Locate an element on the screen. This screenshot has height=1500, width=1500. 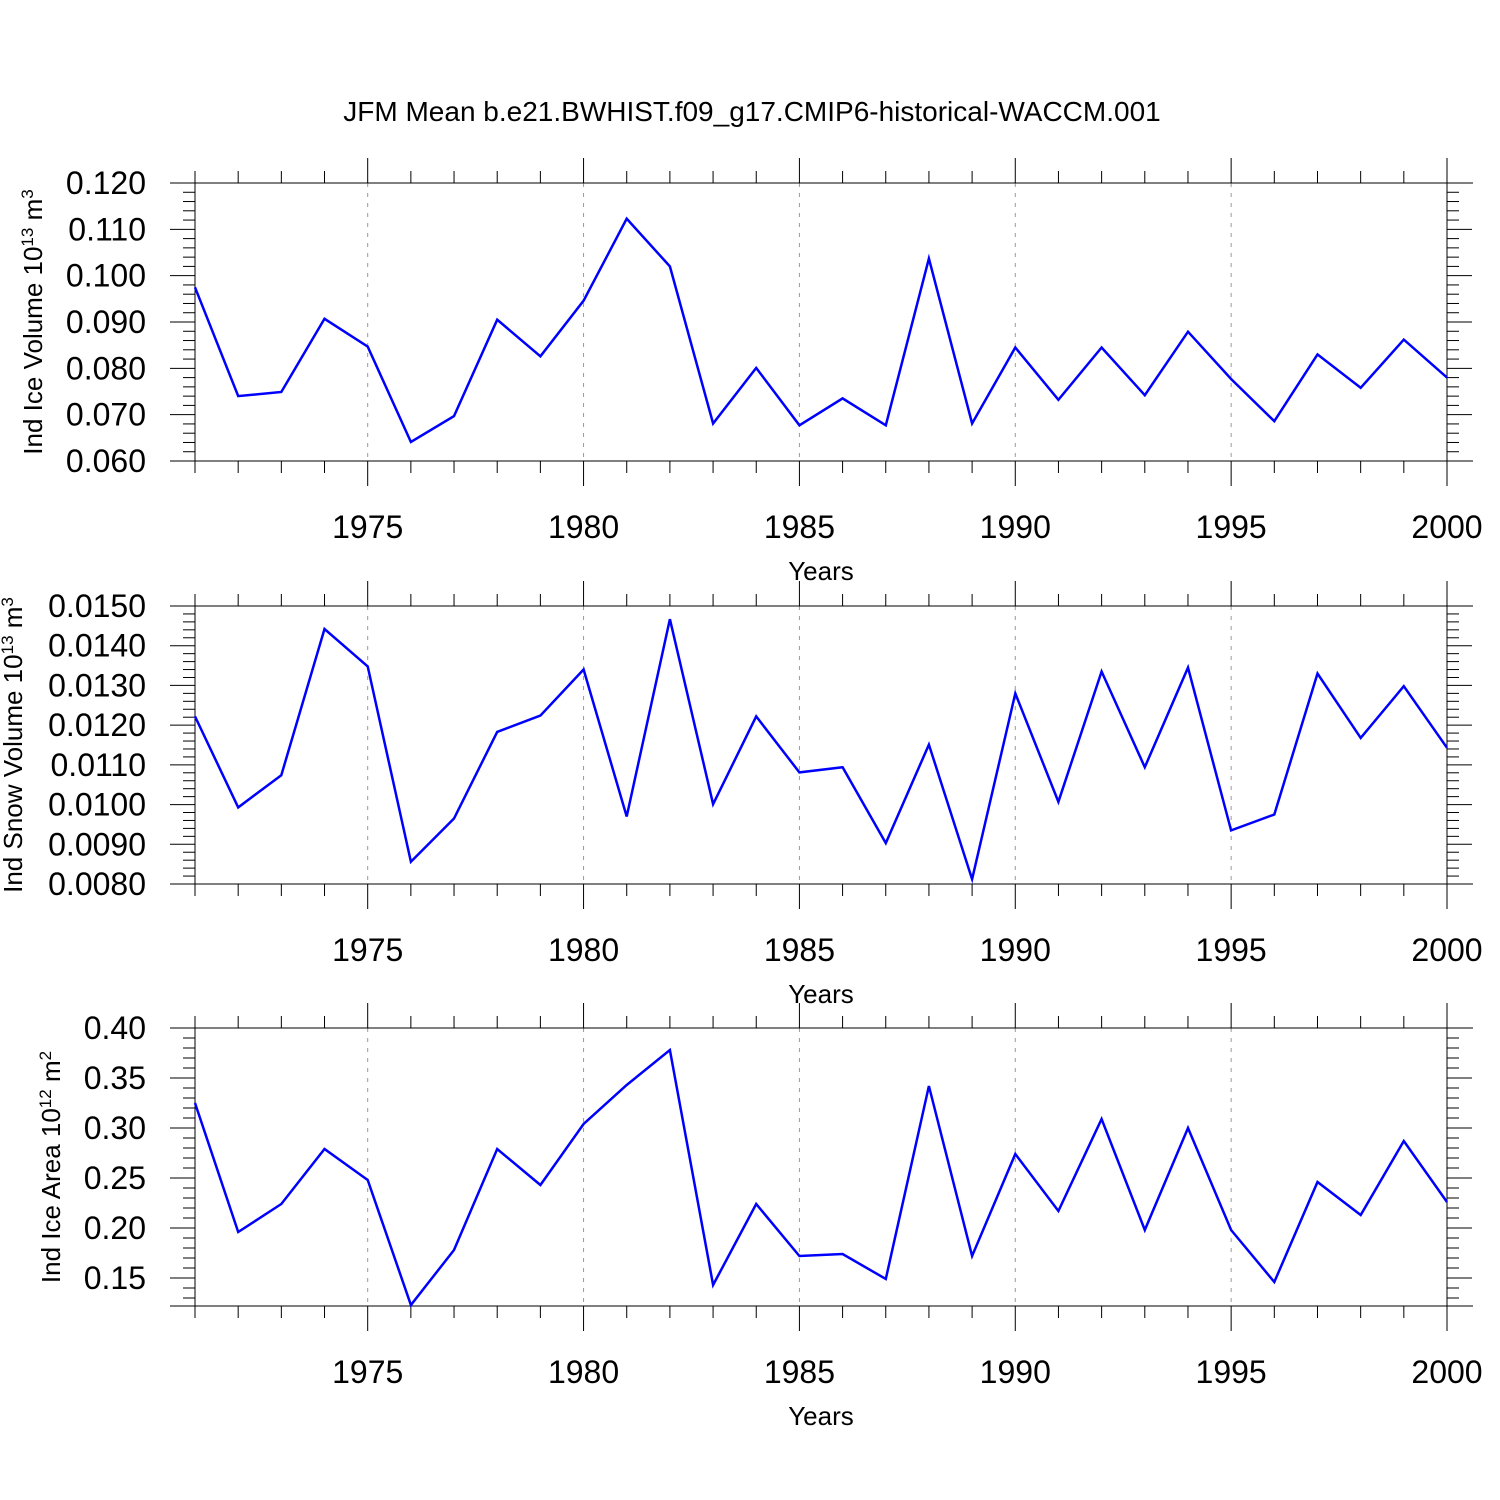
y-tick-label: 0.120 is located at coordinates (106, 183).